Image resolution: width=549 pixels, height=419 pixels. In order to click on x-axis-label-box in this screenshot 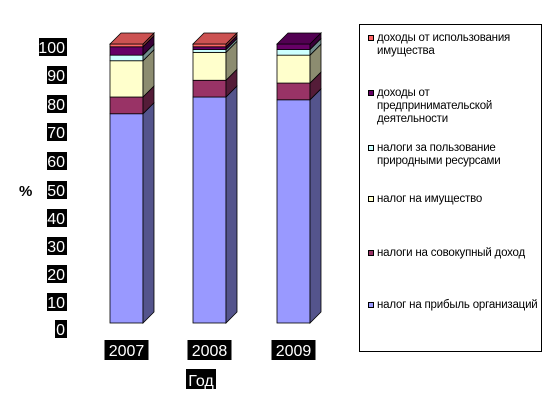, I will do `click(201, 379)`.